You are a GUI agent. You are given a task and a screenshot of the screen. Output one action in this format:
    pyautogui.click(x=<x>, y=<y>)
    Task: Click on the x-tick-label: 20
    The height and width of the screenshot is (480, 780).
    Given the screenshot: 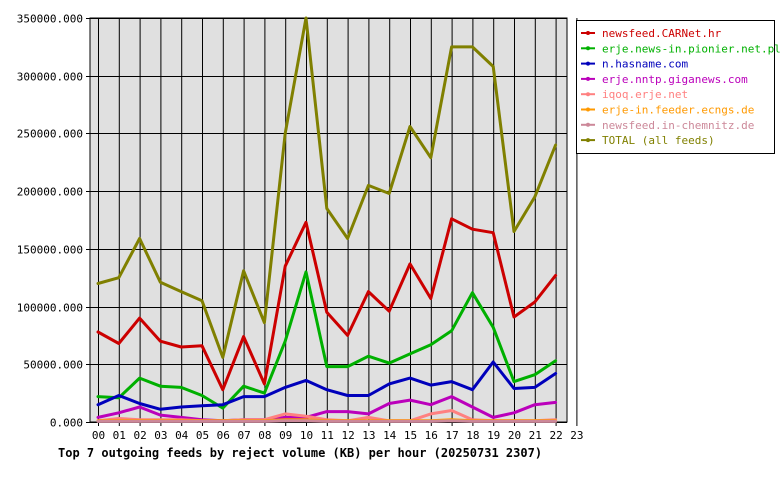 What is the action you would take?
    pyautogui.click(x=514, y=435)
    